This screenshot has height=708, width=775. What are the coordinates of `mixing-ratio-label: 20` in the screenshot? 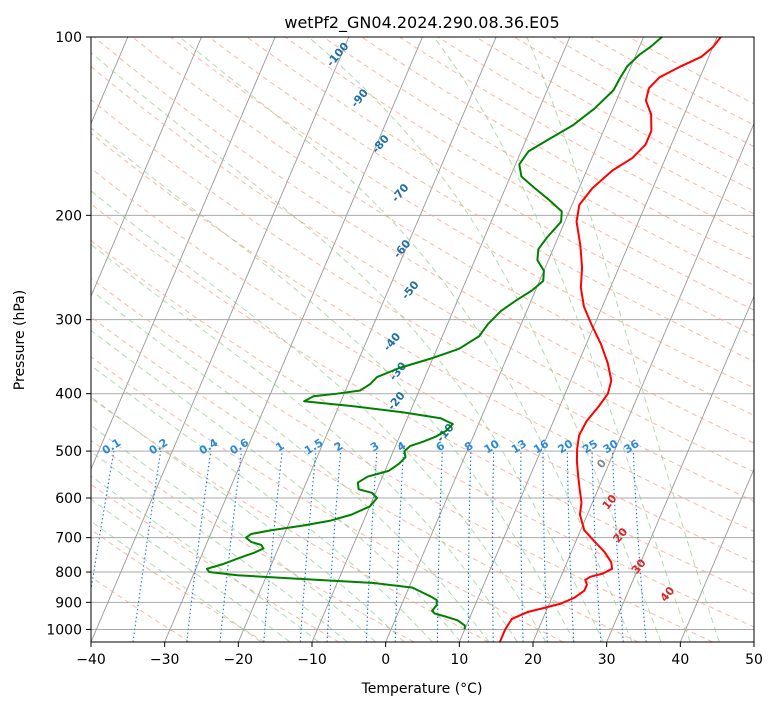 It's located at (566, 446).